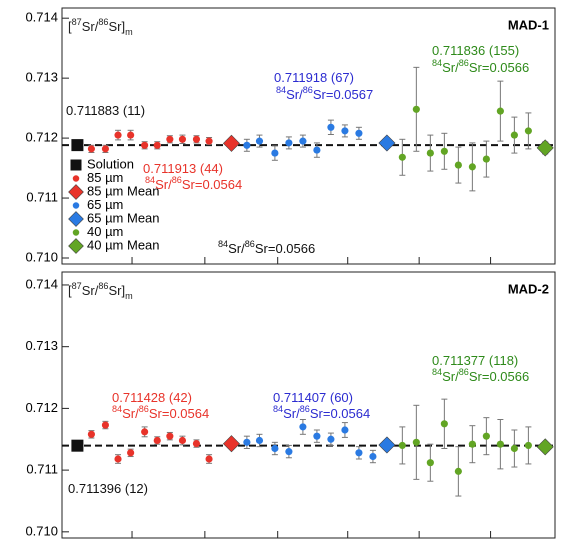  Describe the element at coordinates (41, 137) in the screenshot. I see `y-tick-label: 0.712` at that location.